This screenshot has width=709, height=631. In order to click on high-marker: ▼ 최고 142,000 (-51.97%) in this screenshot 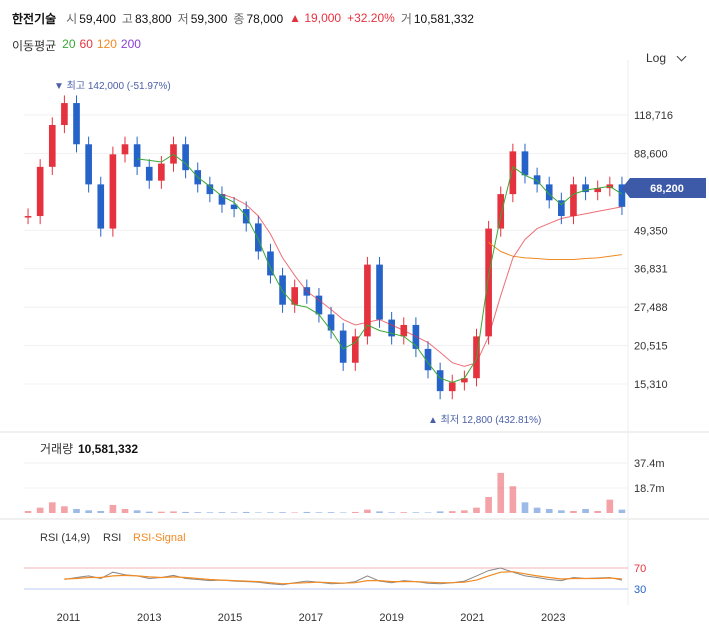, I will do `click(112, 86)`.